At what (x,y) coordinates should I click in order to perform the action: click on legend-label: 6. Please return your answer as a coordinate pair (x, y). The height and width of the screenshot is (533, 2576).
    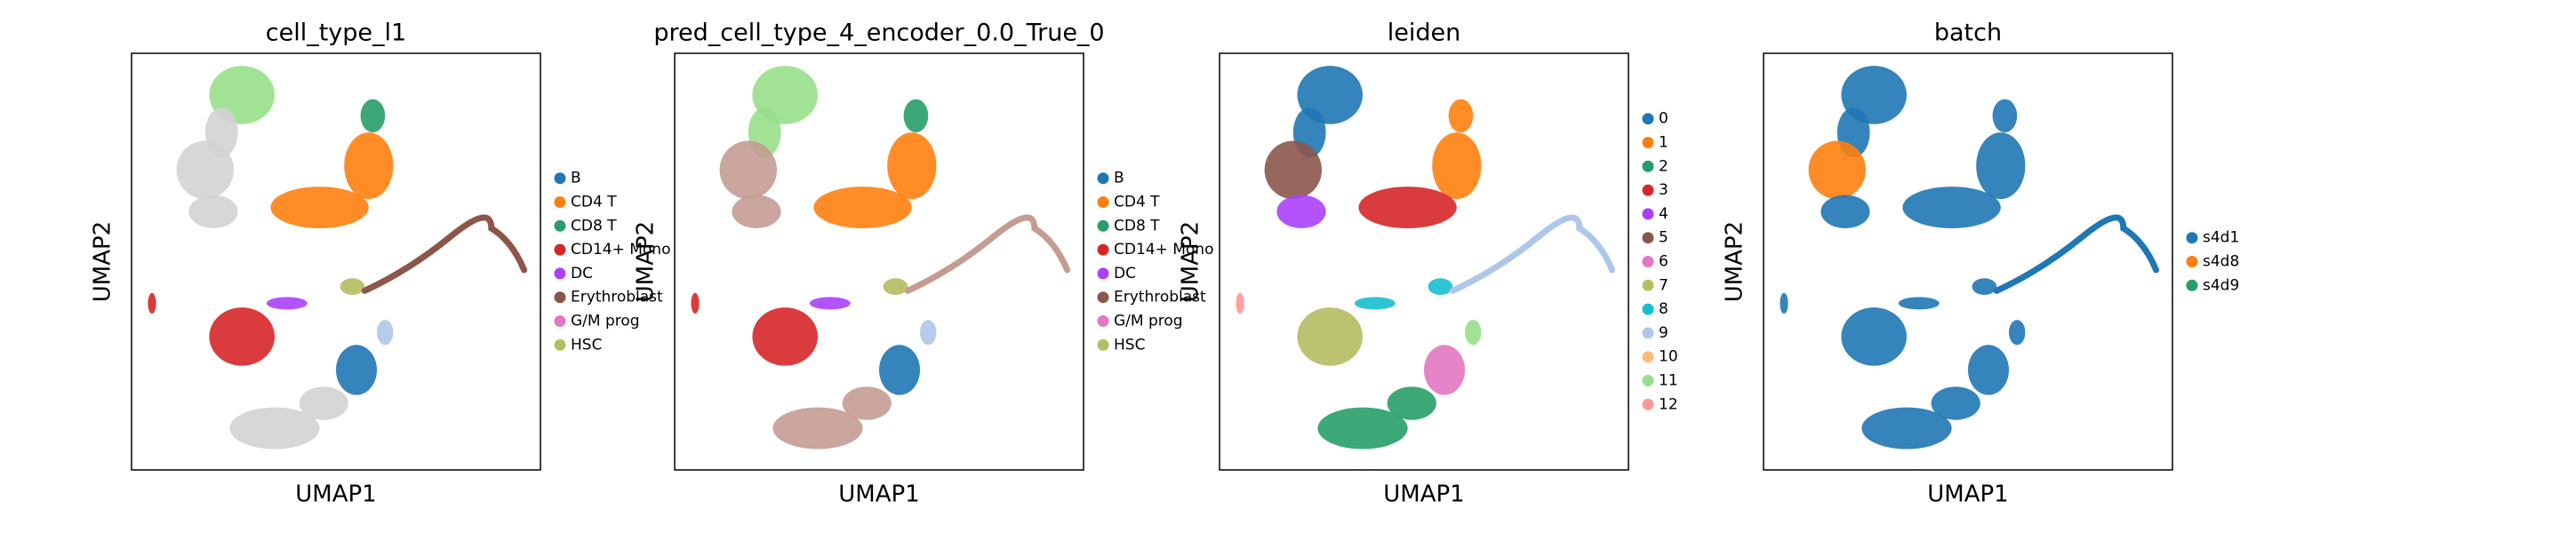
    Looking at the image, I should click on (1663, 262).